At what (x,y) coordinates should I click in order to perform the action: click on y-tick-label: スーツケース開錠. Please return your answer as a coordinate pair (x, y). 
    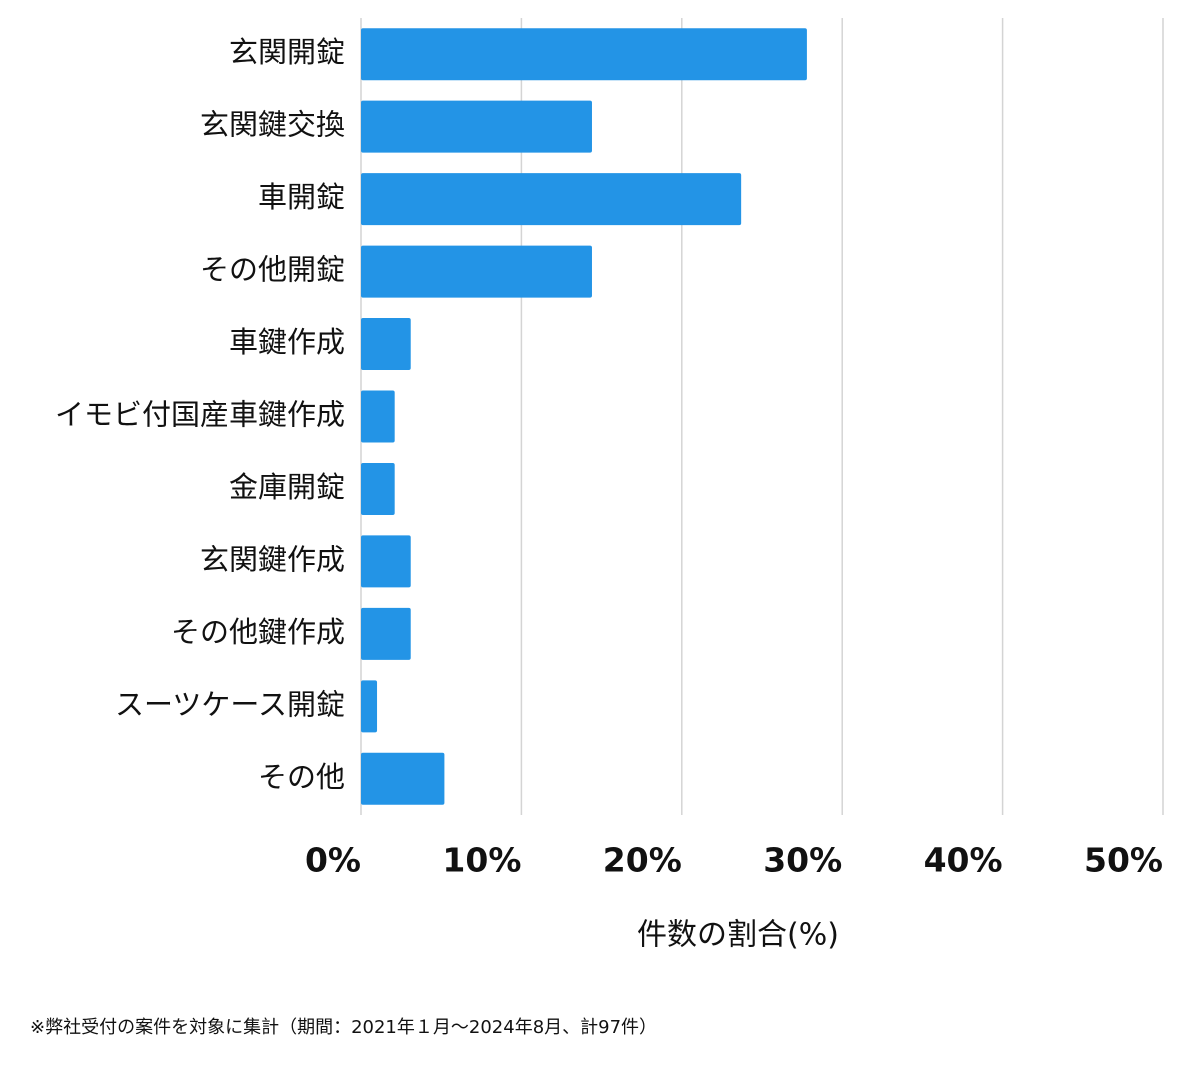
    Looking at the image, I should click on (230, 704).